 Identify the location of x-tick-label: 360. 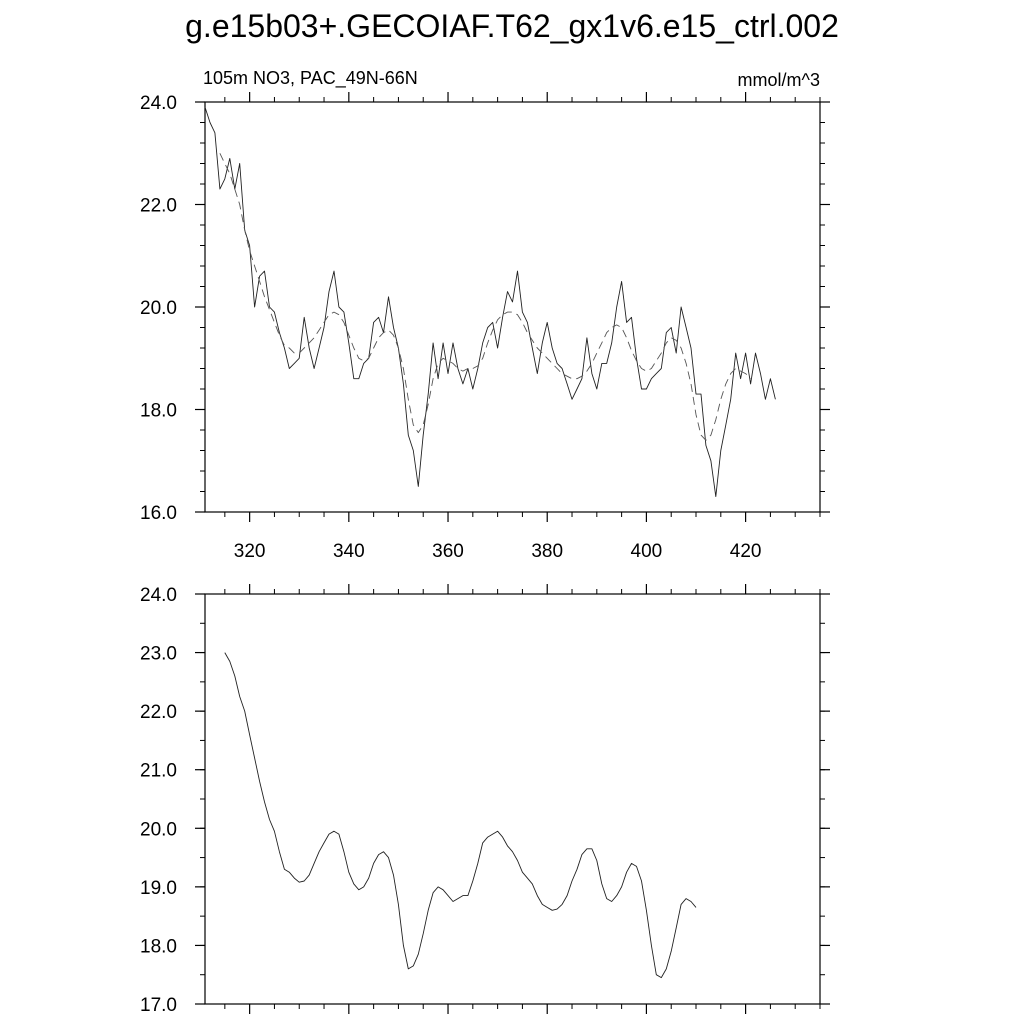
(448, 551).